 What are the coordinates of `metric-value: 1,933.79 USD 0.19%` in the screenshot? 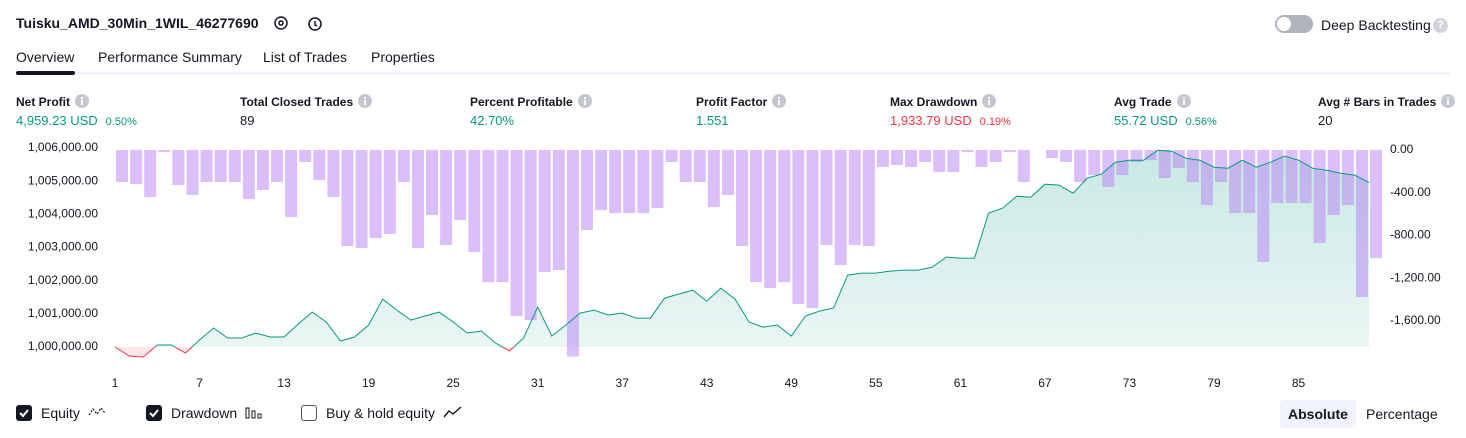 It's located at (950, 120).